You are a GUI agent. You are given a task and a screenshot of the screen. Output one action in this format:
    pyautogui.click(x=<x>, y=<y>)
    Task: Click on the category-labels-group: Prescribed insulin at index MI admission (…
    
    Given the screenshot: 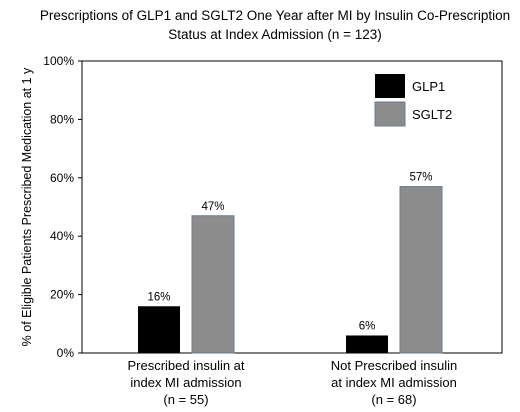 What is the action you would take?
    pyautogui.click(x=292, y=382)
    